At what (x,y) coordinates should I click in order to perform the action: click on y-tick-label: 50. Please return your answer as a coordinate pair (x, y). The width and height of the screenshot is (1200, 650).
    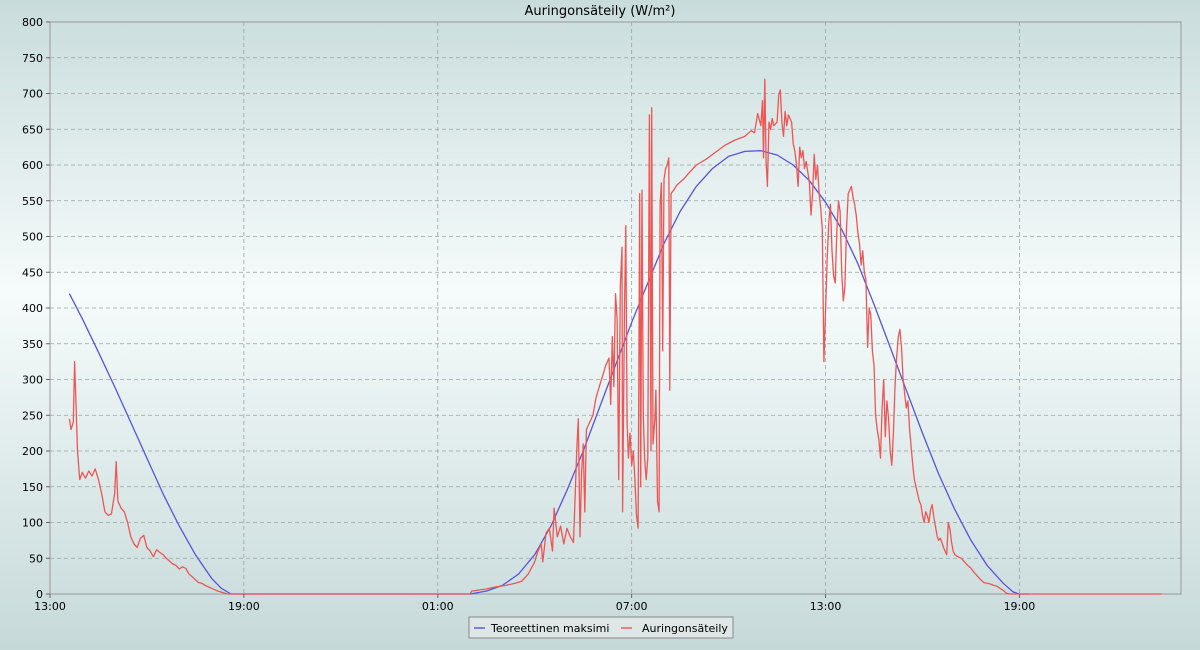
    Looking at the image, I should click on (36, 558).